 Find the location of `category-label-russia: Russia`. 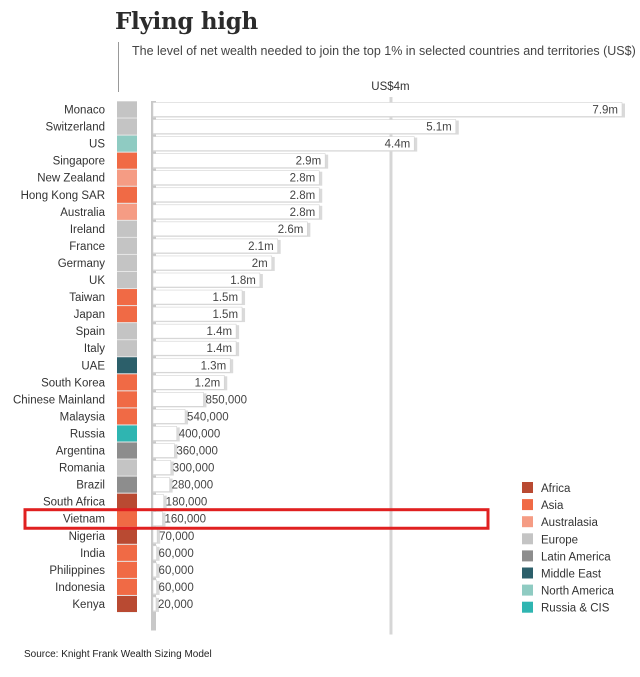

category-label-russia: Russia is located at coordinates (88, 434).